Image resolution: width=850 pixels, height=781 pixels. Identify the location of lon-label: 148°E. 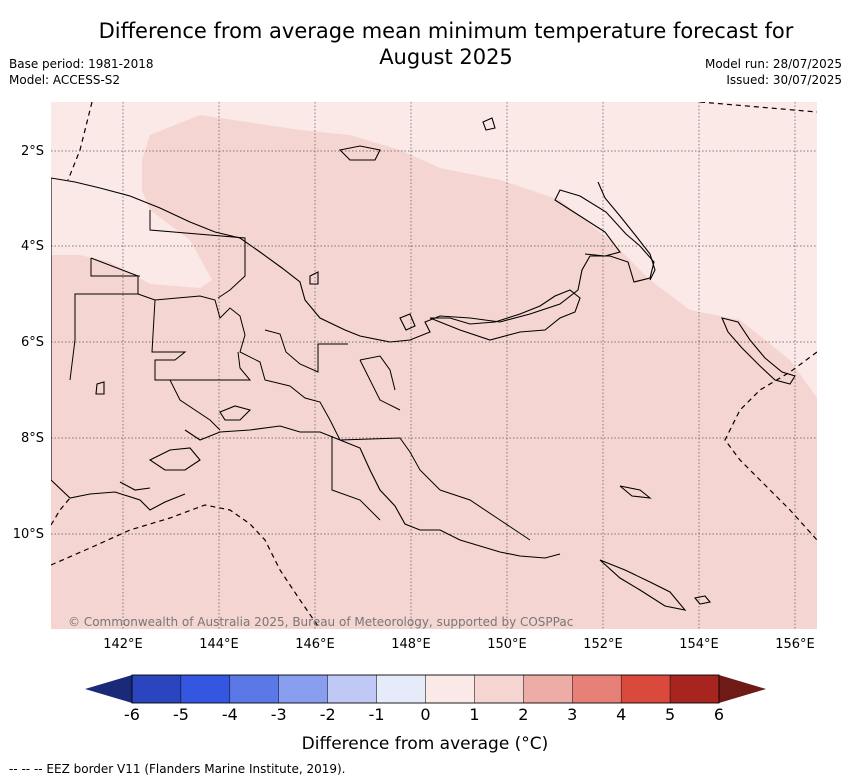
(411, 644).